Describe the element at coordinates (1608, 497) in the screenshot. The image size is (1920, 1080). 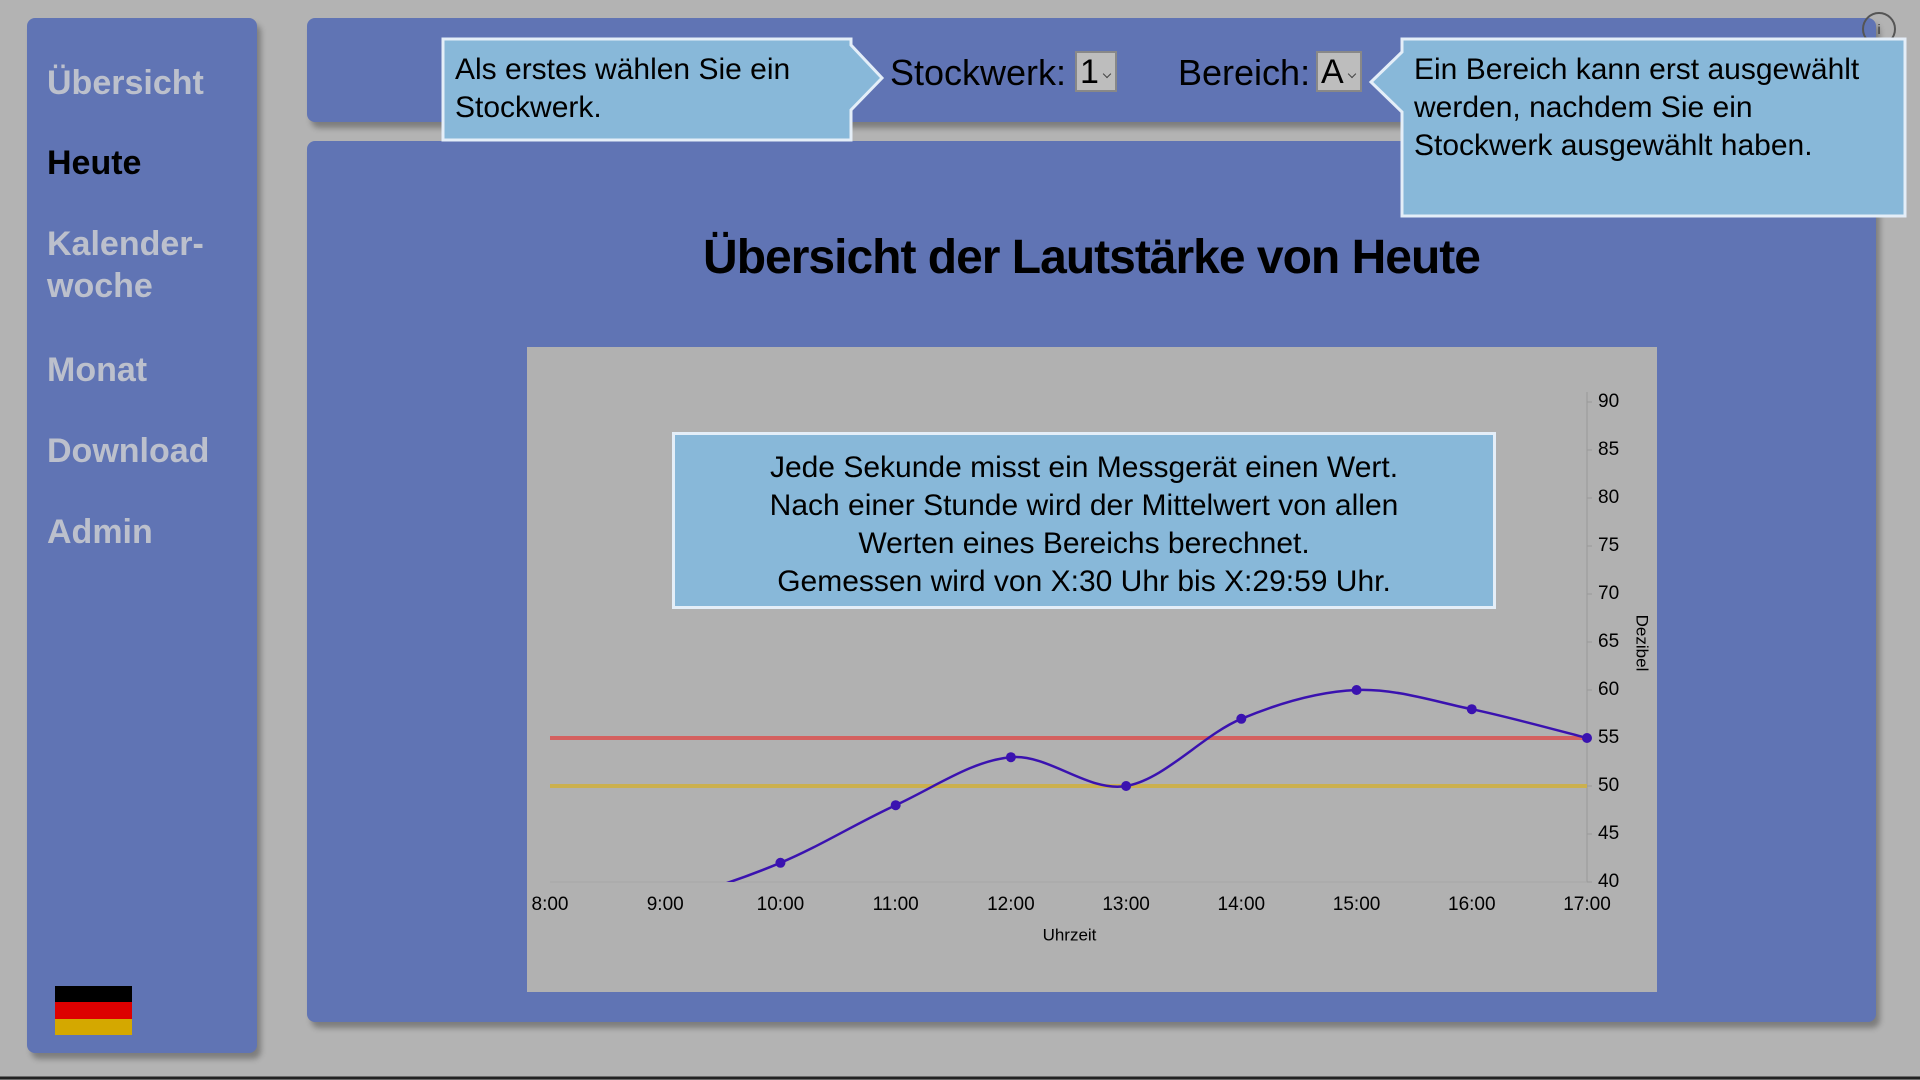
I see `y-tick-label: 80` at that location.